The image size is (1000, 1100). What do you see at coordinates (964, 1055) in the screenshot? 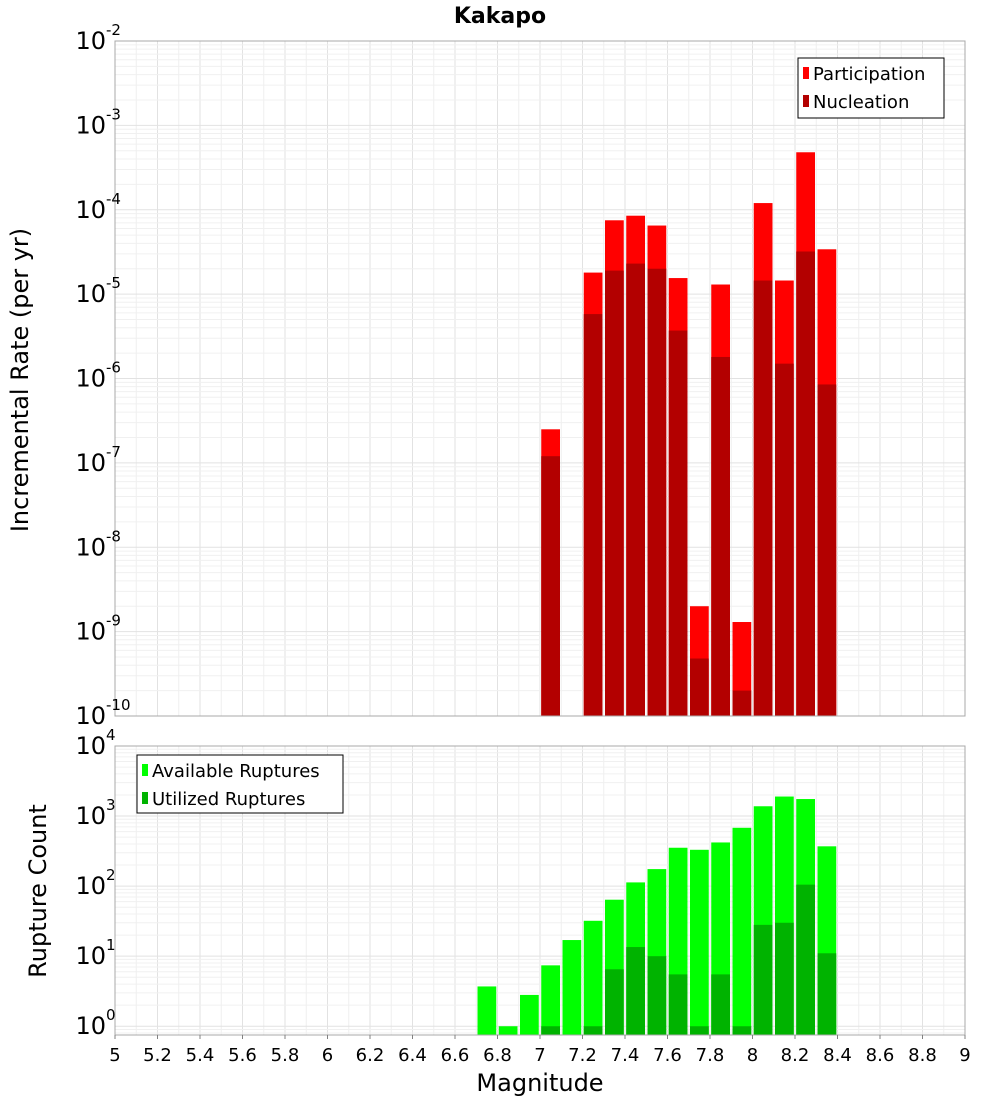
I see `x-tick-label: 9` at bounding box center [964, 1055].